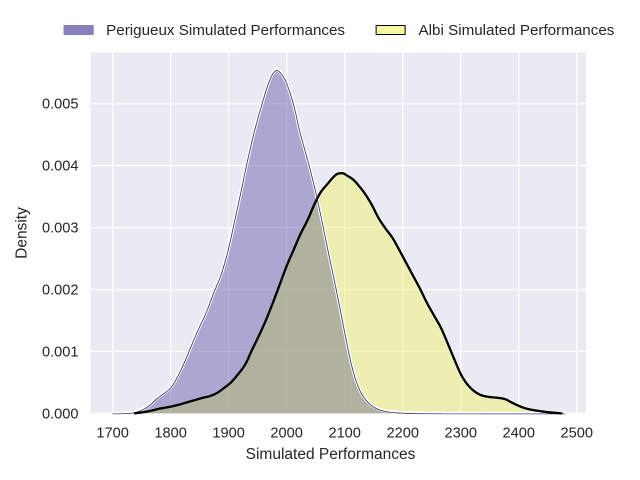 The image size is (640, 480). I want to click on x-tick-label: 2300, so click(460, 433).